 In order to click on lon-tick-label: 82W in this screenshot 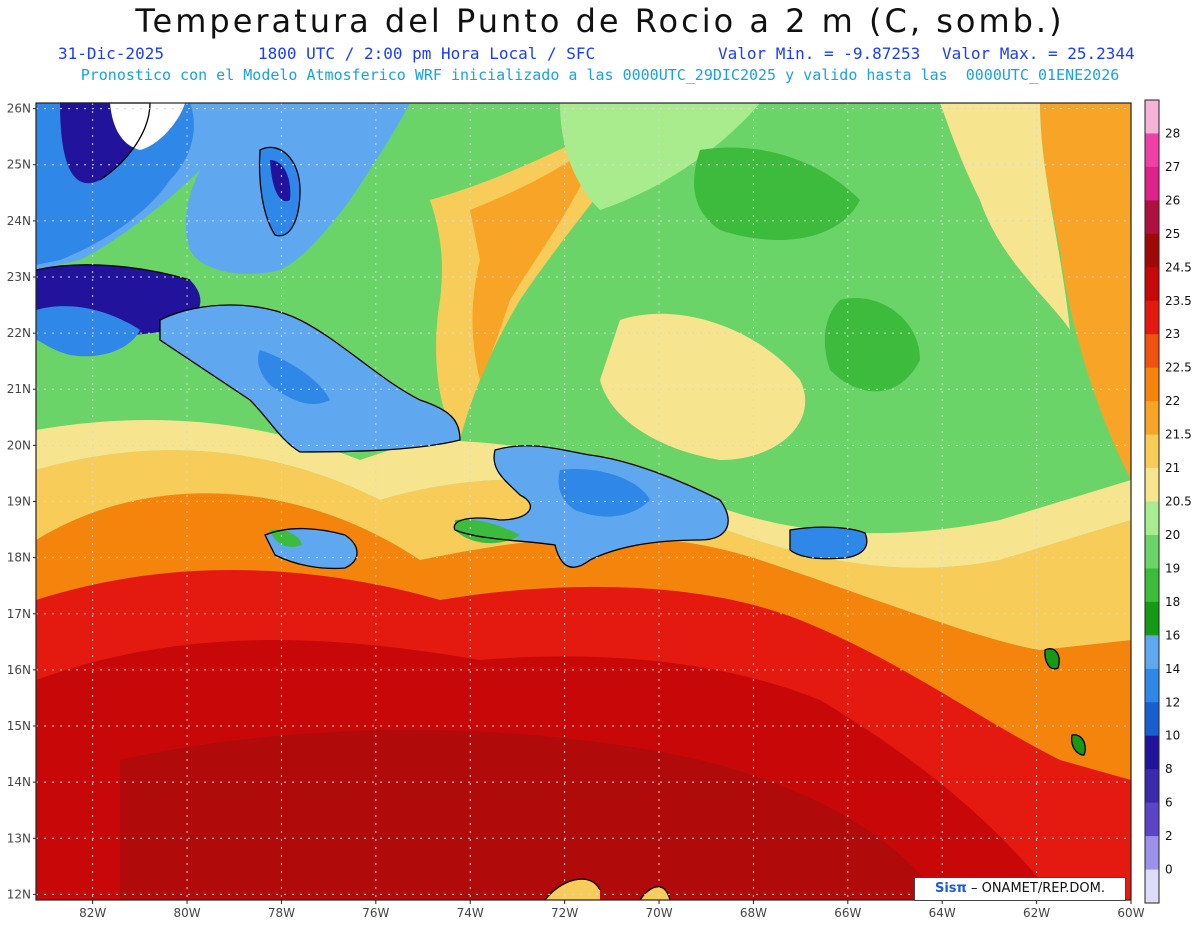, I will do `click(92, 913)`.